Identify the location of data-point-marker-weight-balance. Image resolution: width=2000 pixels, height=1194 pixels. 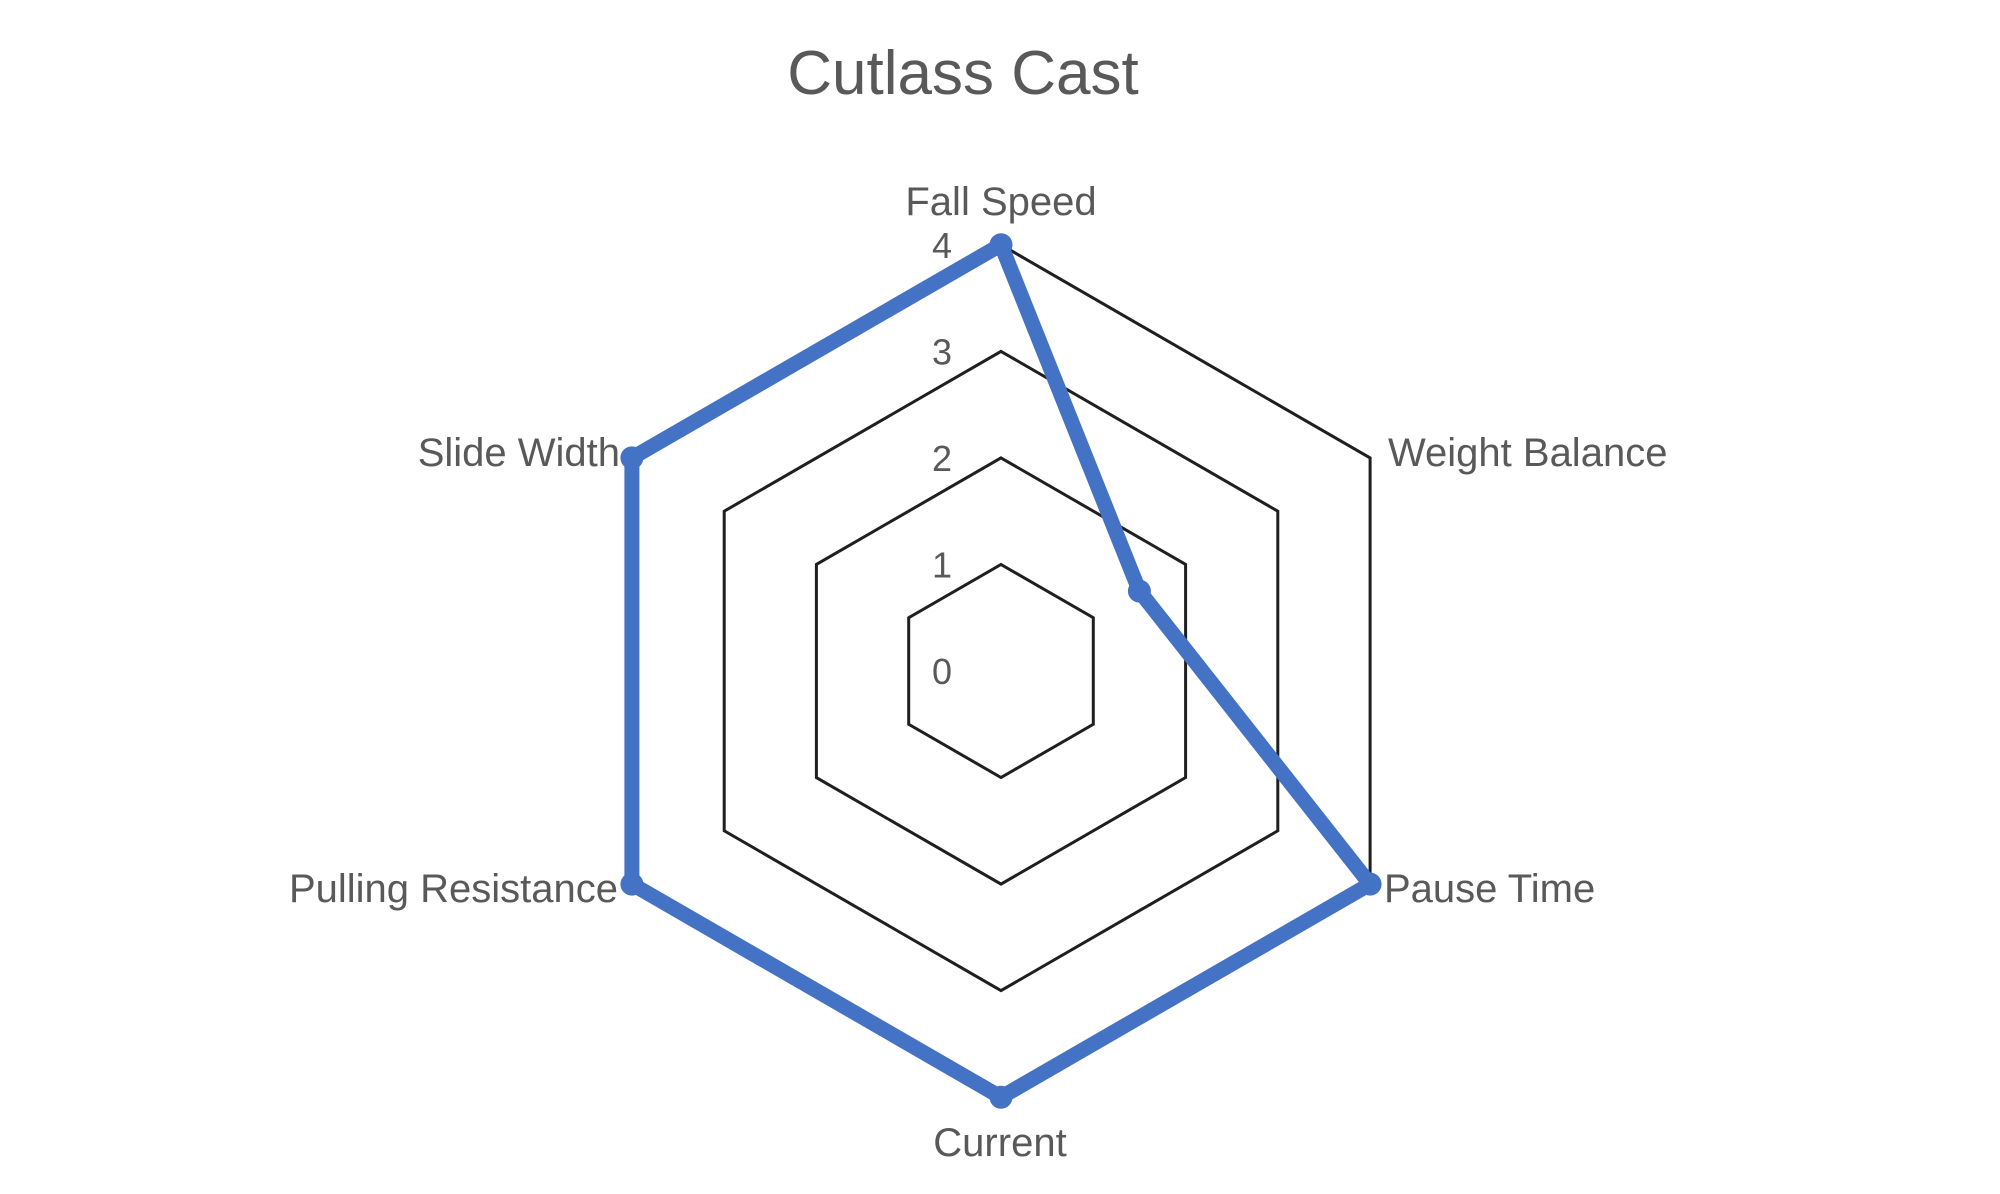
(1139, 591).